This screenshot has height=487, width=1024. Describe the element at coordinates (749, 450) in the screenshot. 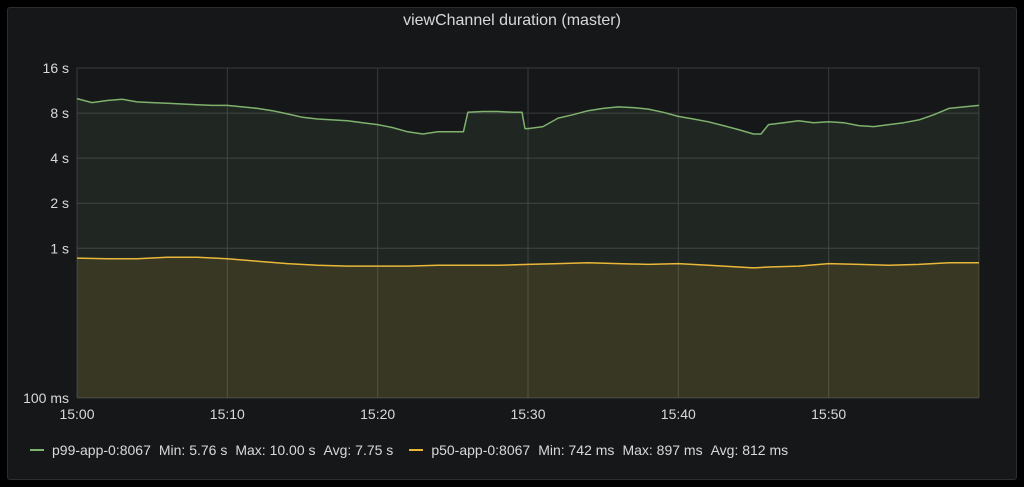

I see `legend-stat-avg: Avg: 812 ms` at that location.